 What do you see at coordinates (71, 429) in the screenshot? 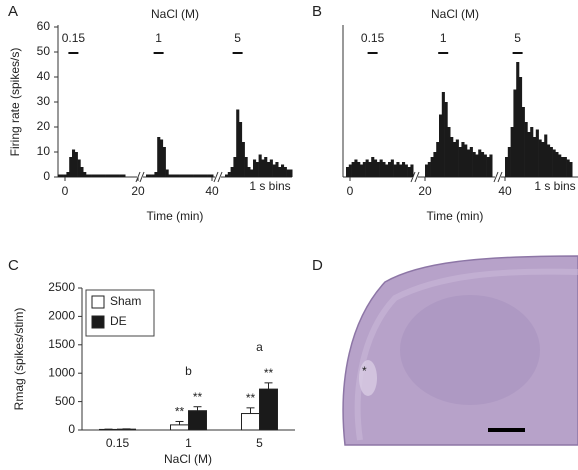
I see `y-tick-label: 0` at bounding box center [71, 429].